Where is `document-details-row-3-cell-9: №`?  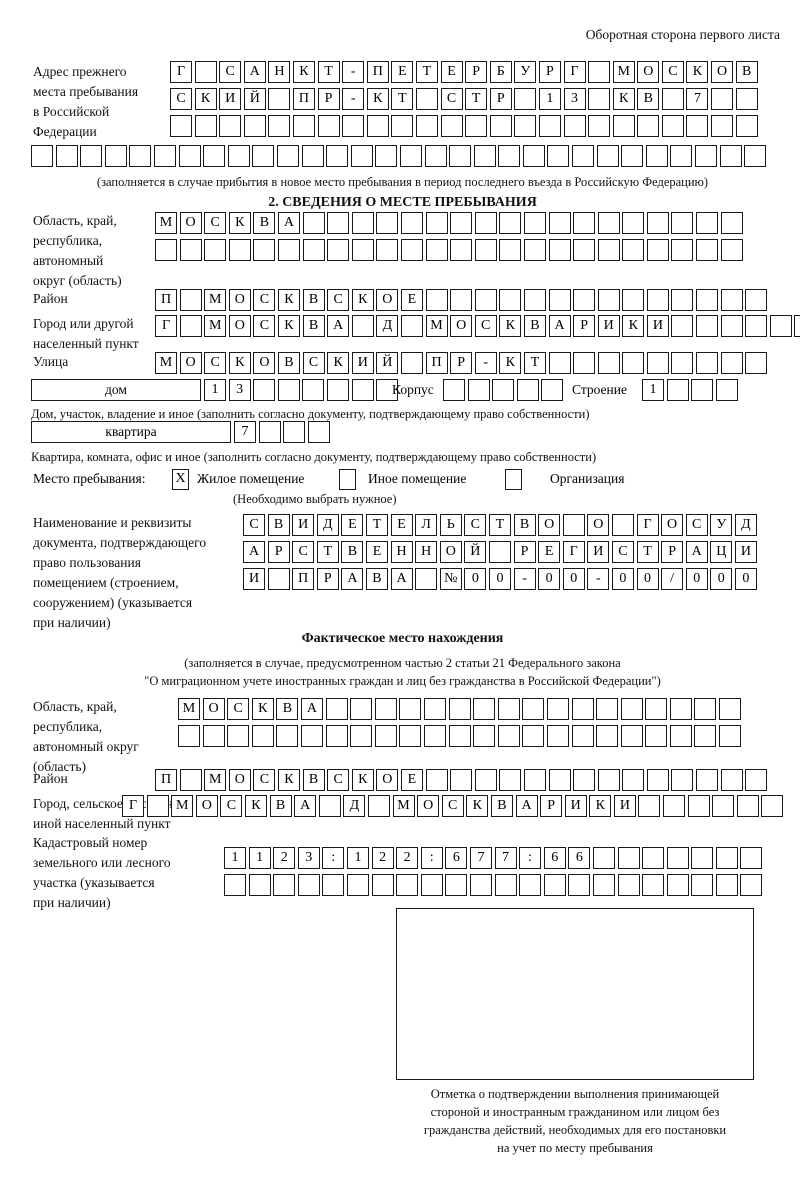
document-details-row-3-cell-9: № is located at coordinates (450, 579).